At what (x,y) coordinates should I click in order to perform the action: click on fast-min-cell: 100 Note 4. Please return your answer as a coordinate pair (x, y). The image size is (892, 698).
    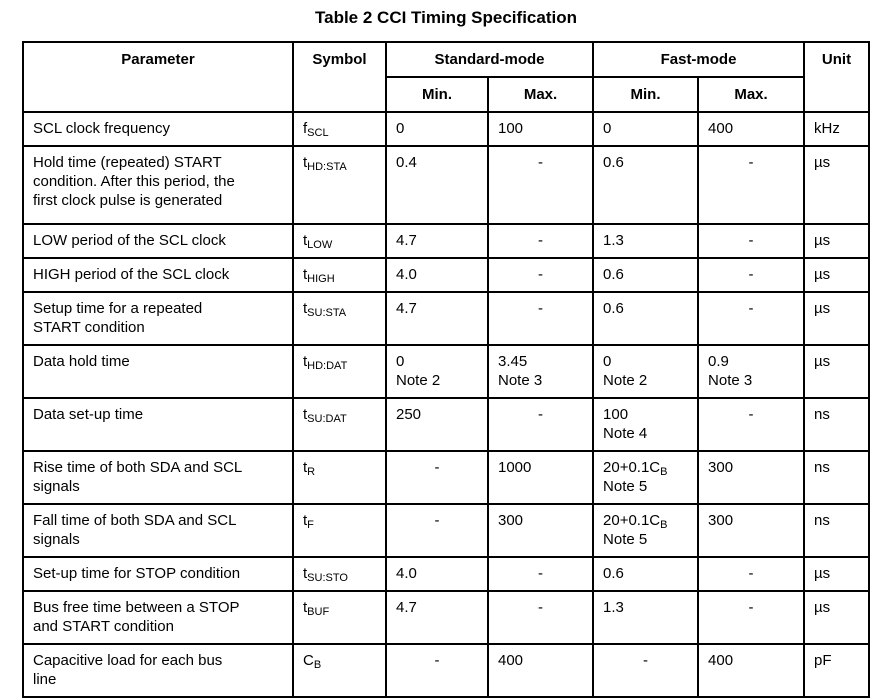
    Looking at the image, I should click on (646, 424).